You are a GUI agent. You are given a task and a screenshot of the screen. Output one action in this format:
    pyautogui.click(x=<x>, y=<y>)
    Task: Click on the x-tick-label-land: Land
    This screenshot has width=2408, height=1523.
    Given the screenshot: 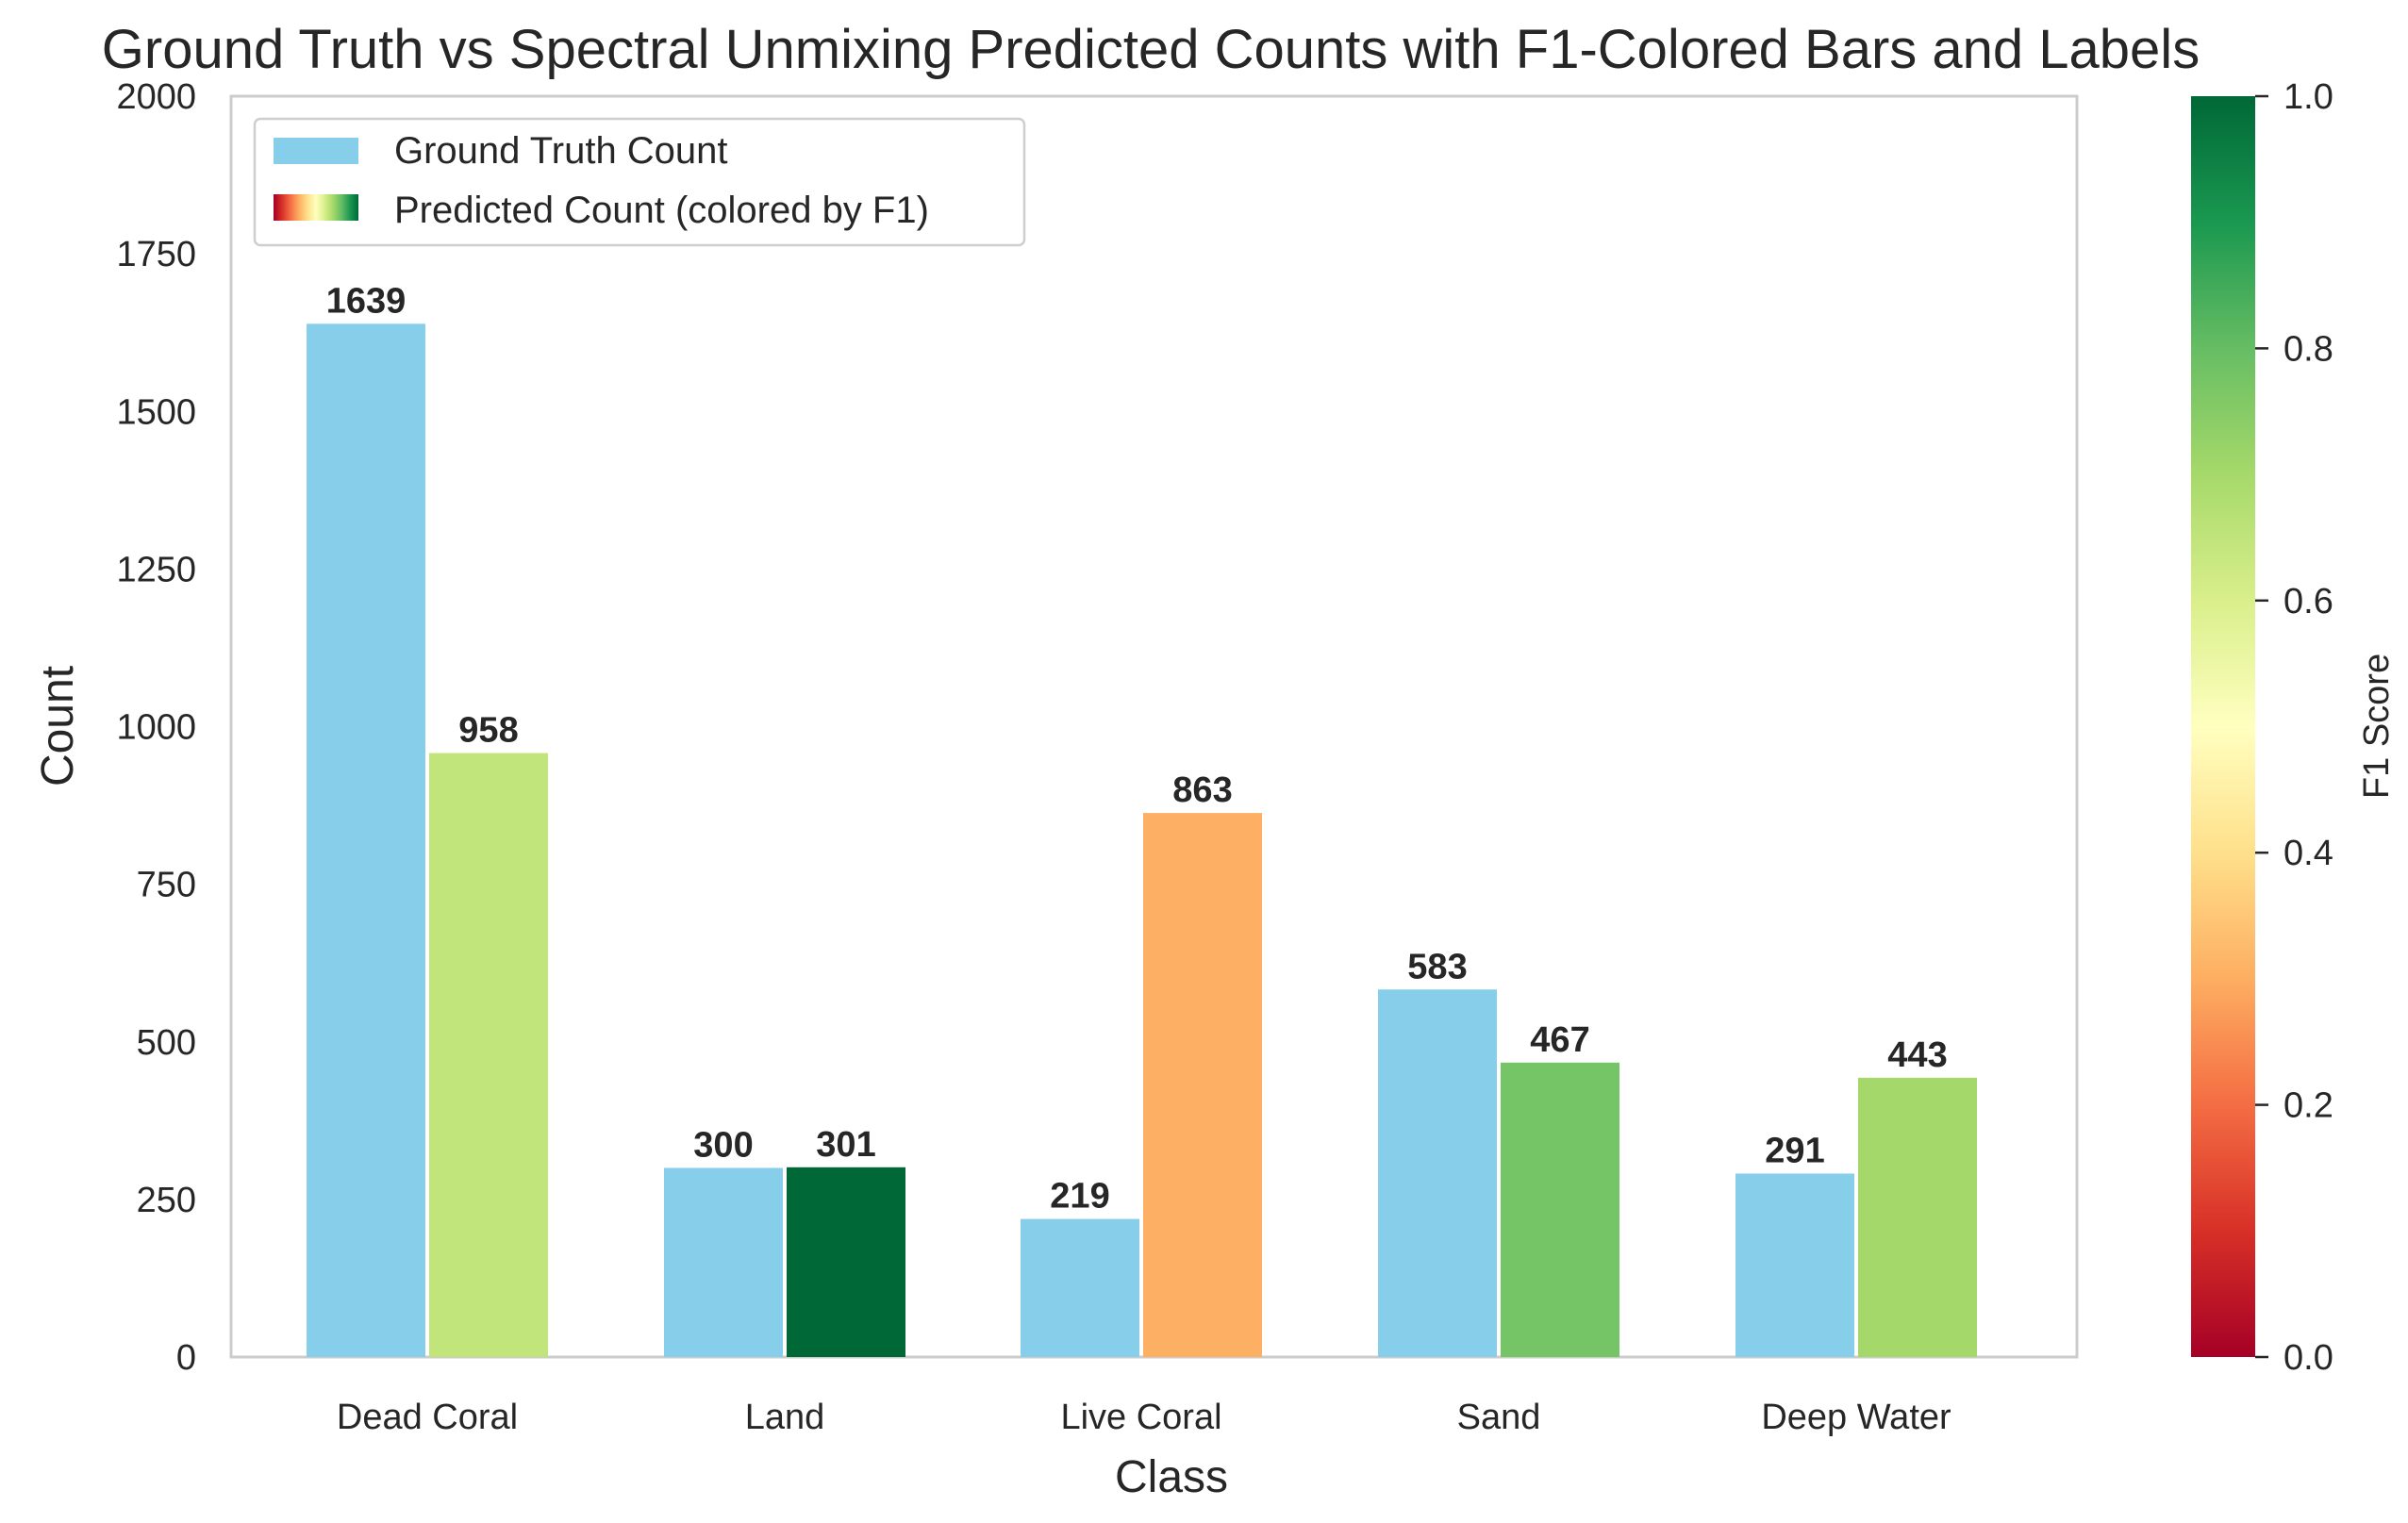 What is the action you would take?
    pyautogui.click(x=785, y=1417)
    